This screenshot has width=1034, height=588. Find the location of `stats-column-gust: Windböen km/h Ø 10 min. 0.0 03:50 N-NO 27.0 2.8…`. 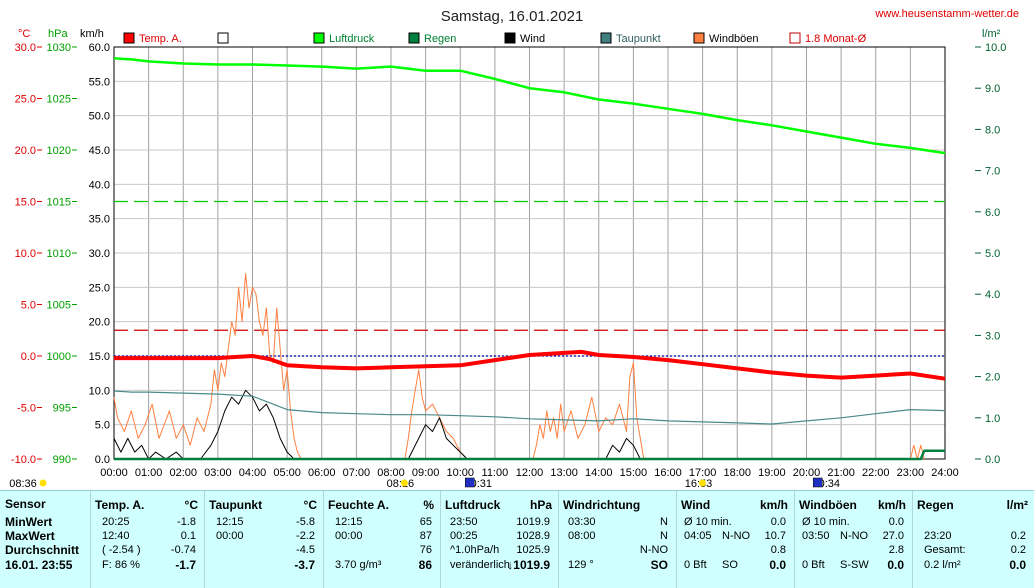

stats-column-gust: Windböen km/h Ø 10 min. 0.0 03:50 N-NO 27.0 2.8… is located at coordinates (853, 539).